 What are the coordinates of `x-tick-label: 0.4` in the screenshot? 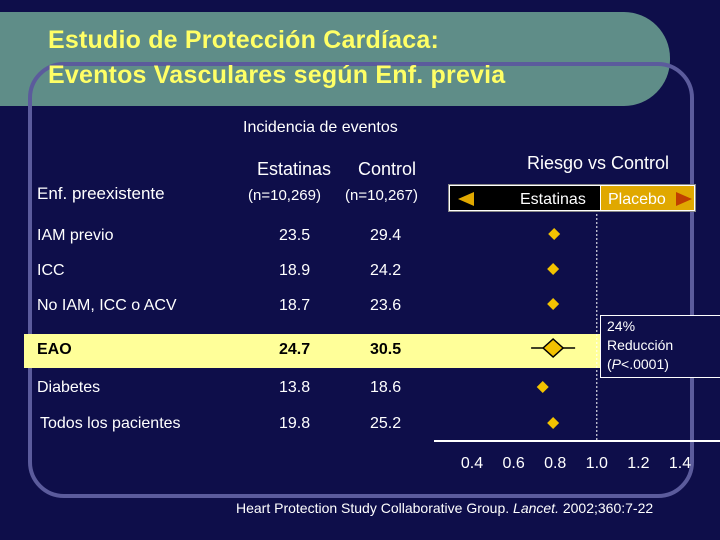 It's located at (472, 463).